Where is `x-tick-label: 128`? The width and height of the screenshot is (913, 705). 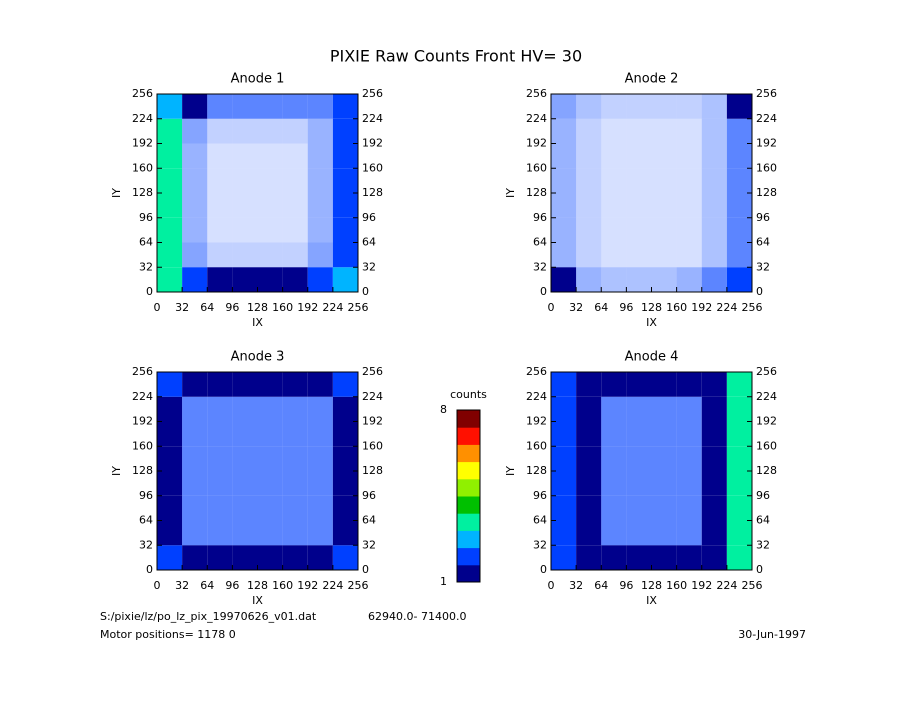
x-tick-label: 128 is located at coordinates (257, 585).